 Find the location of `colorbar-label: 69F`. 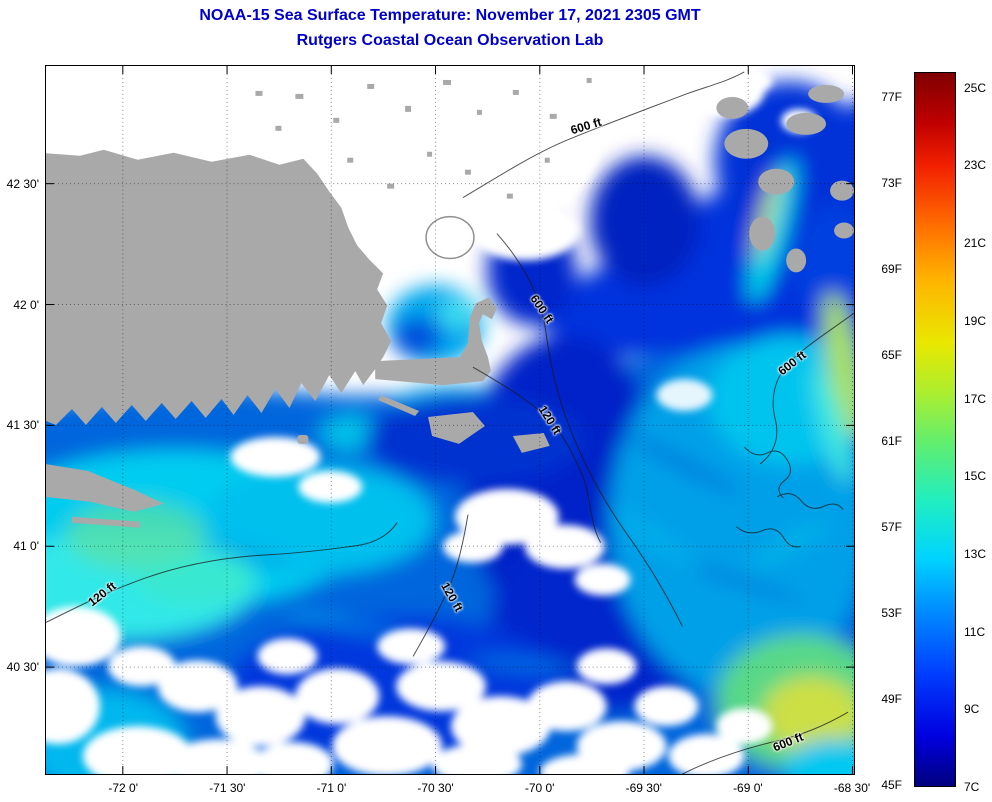

colorbar-label: 69F is located at coordinates (891, 269).